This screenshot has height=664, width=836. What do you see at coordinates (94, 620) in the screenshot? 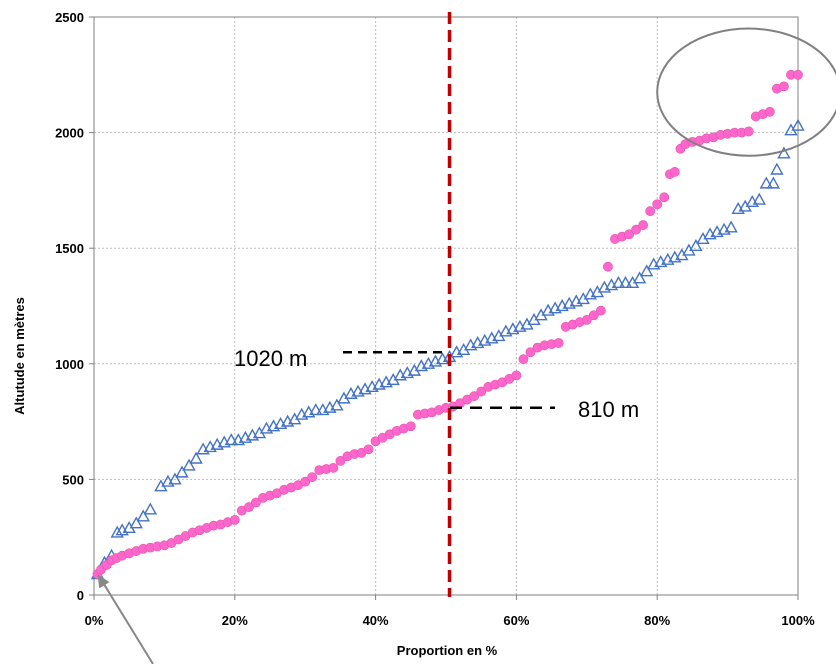
I see `x-tick-label: 0%` at bounding box center [94, 620].